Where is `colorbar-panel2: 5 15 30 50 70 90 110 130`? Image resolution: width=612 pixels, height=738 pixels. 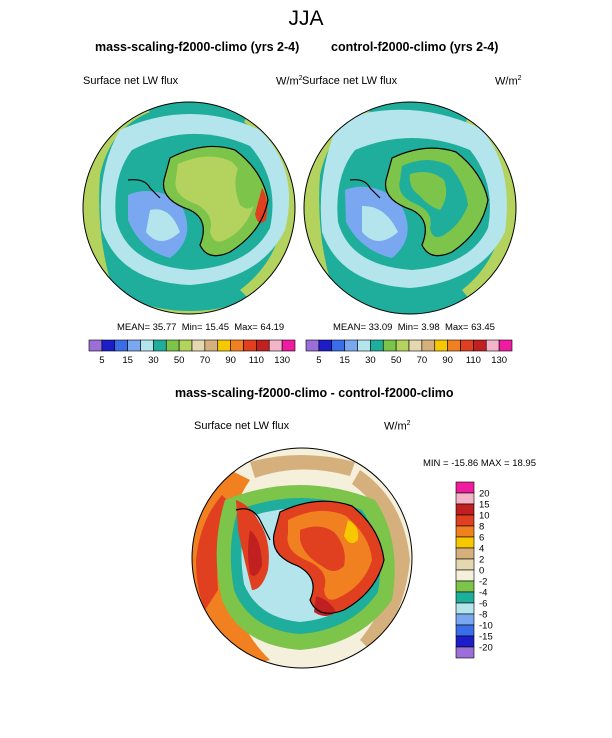
colorbar-panel2: 5 15 30 50 70 90 110 130 is located at coordinates (409, 352).